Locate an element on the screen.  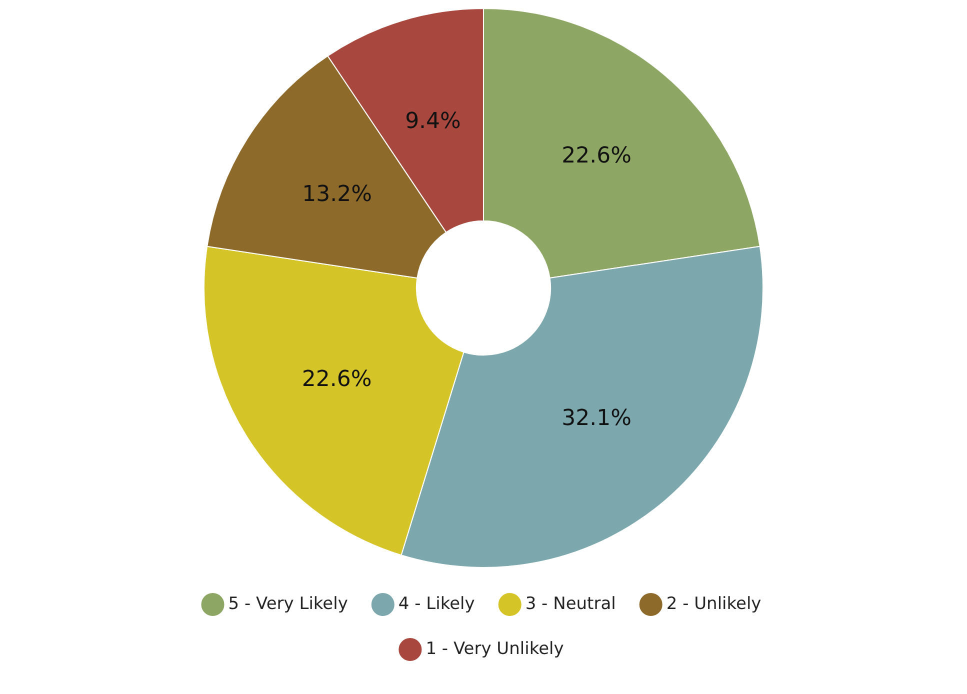
legend-label: 4 - Likely is located at coordinates (436, 604).